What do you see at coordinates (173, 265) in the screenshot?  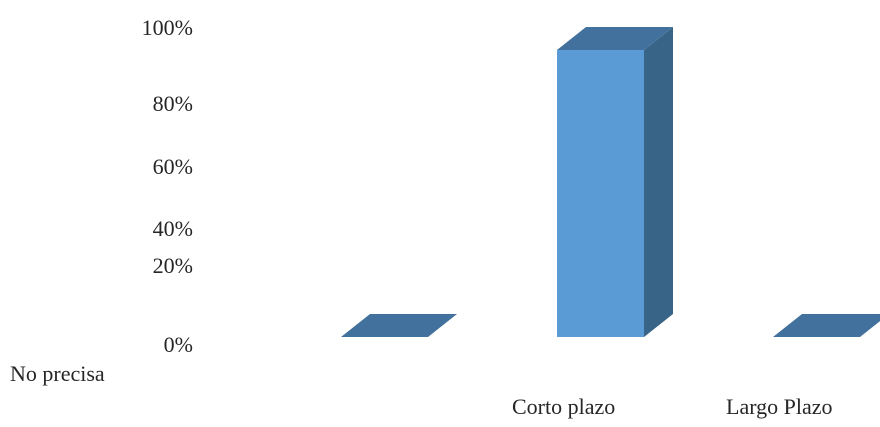 I see `y-tick-label: 20%` at bounding box center [173, 265].